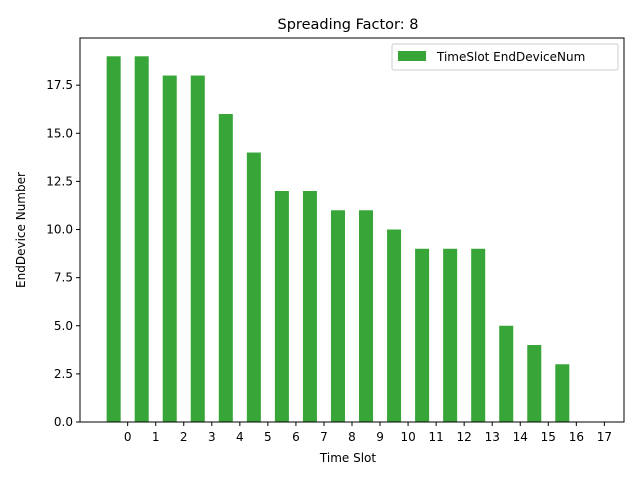  I want to click on y-tick-label: 5.0, so click(63, 326).